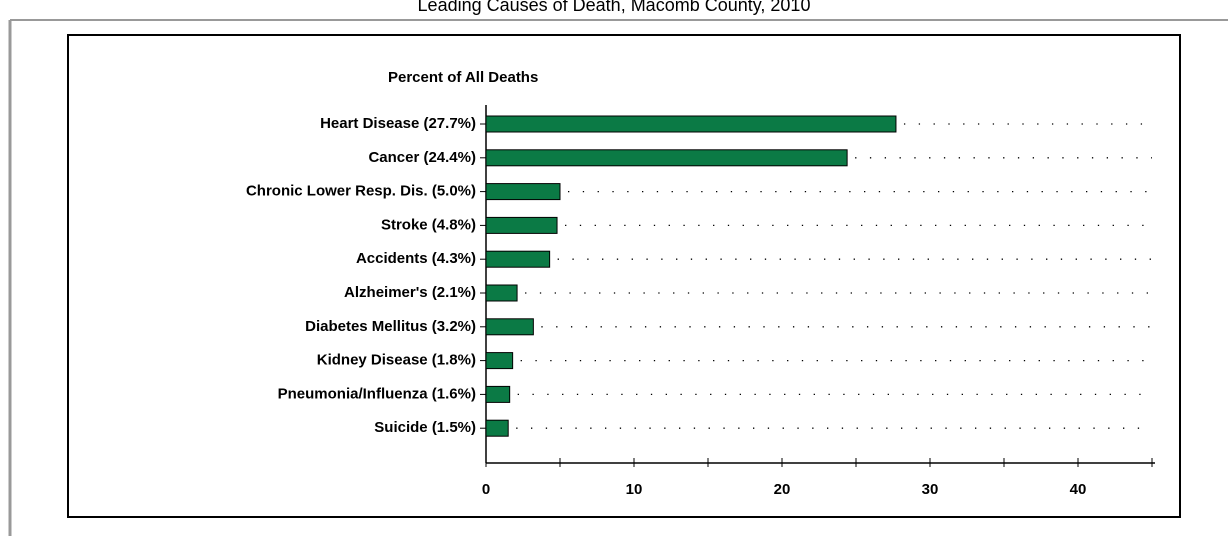 The height and width of the screenshot is (536, 1228). What do you see at coordinates (782, 489) in the screenshot?
I see `x-tick-label: 20` at bounding box center [782, 489].